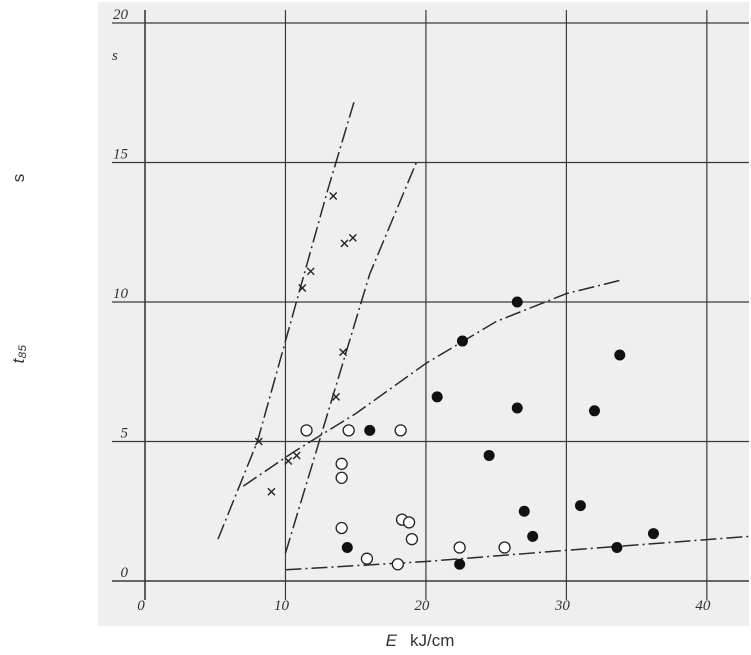  What do you see at coordinates (282, 606) in the screenshot?
I see `x-tick-label: 10` at bounding box center [282, 606].